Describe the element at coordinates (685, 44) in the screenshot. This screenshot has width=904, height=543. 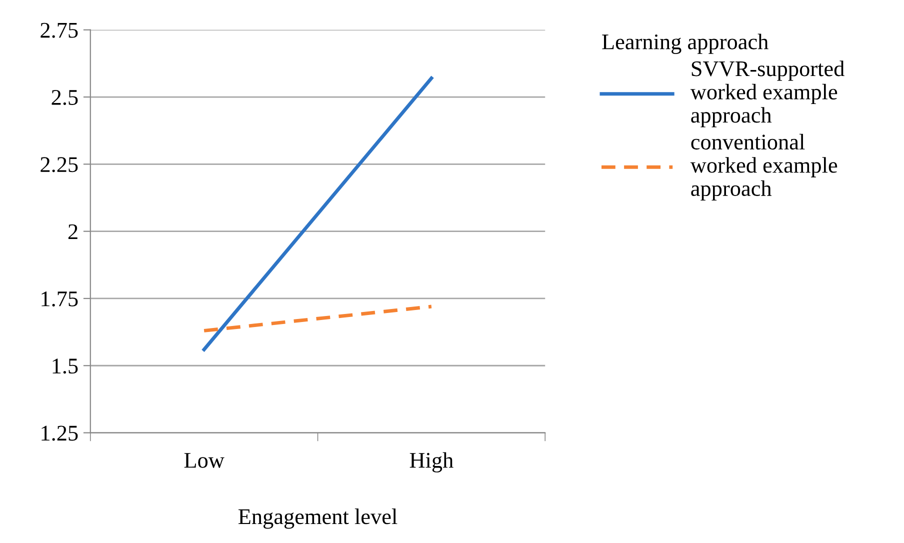
I see `legend-title: Learning approach` at that location.